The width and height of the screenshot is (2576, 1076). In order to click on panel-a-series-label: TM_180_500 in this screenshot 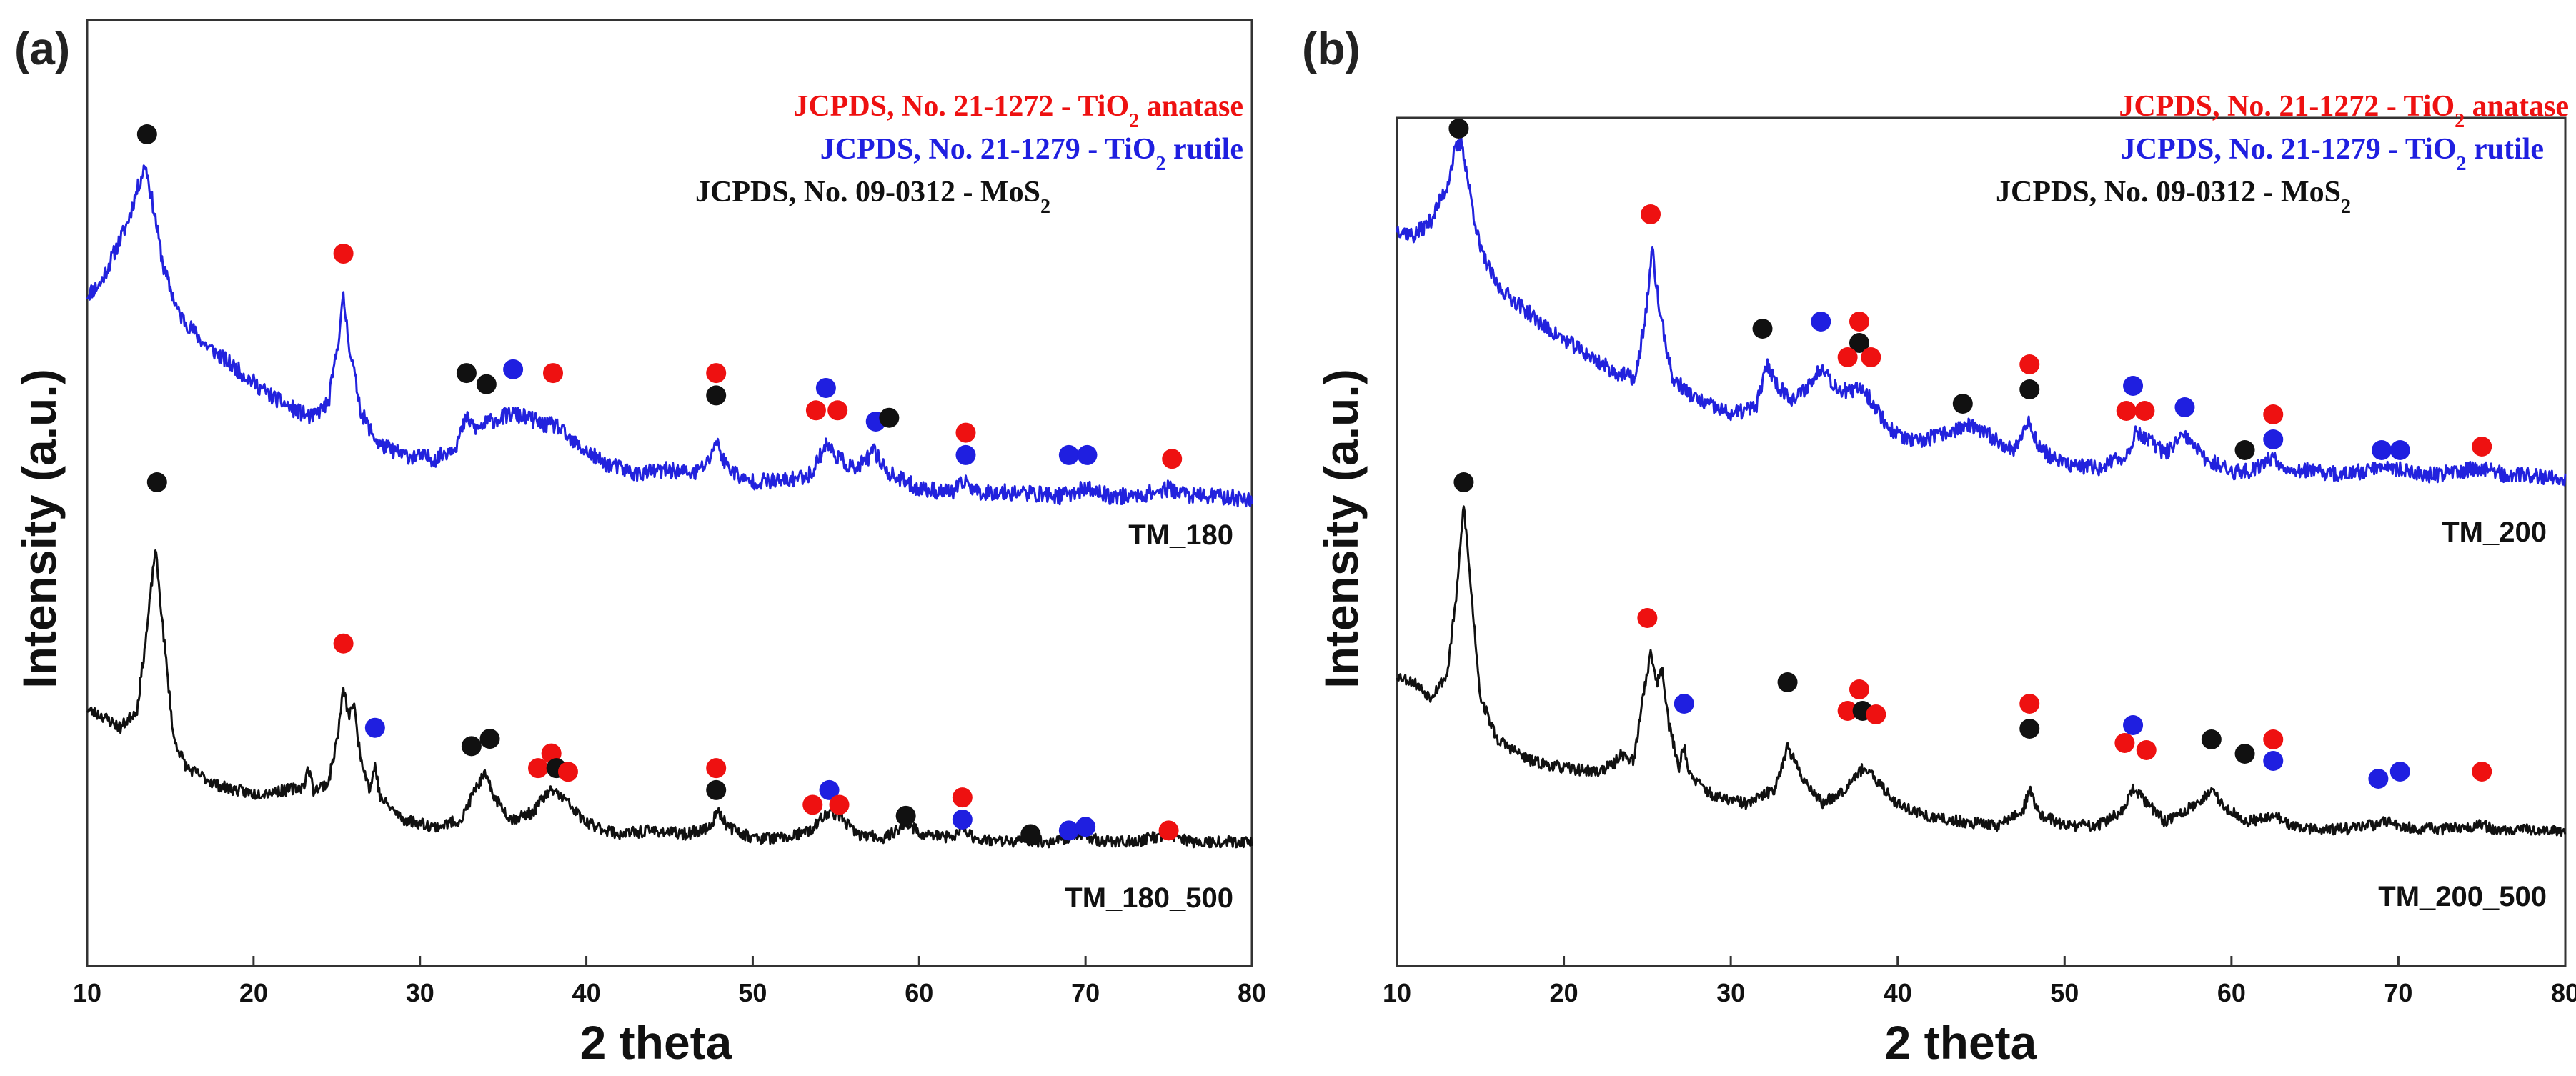, I will do `click(1149, 898)`.